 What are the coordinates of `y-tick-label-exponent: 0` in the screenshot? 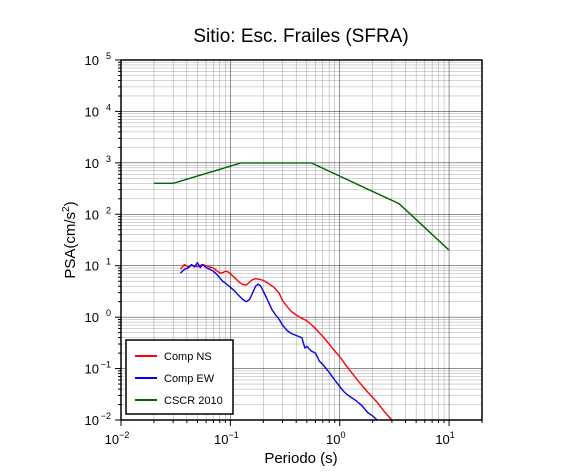 It's located at (108, 313).